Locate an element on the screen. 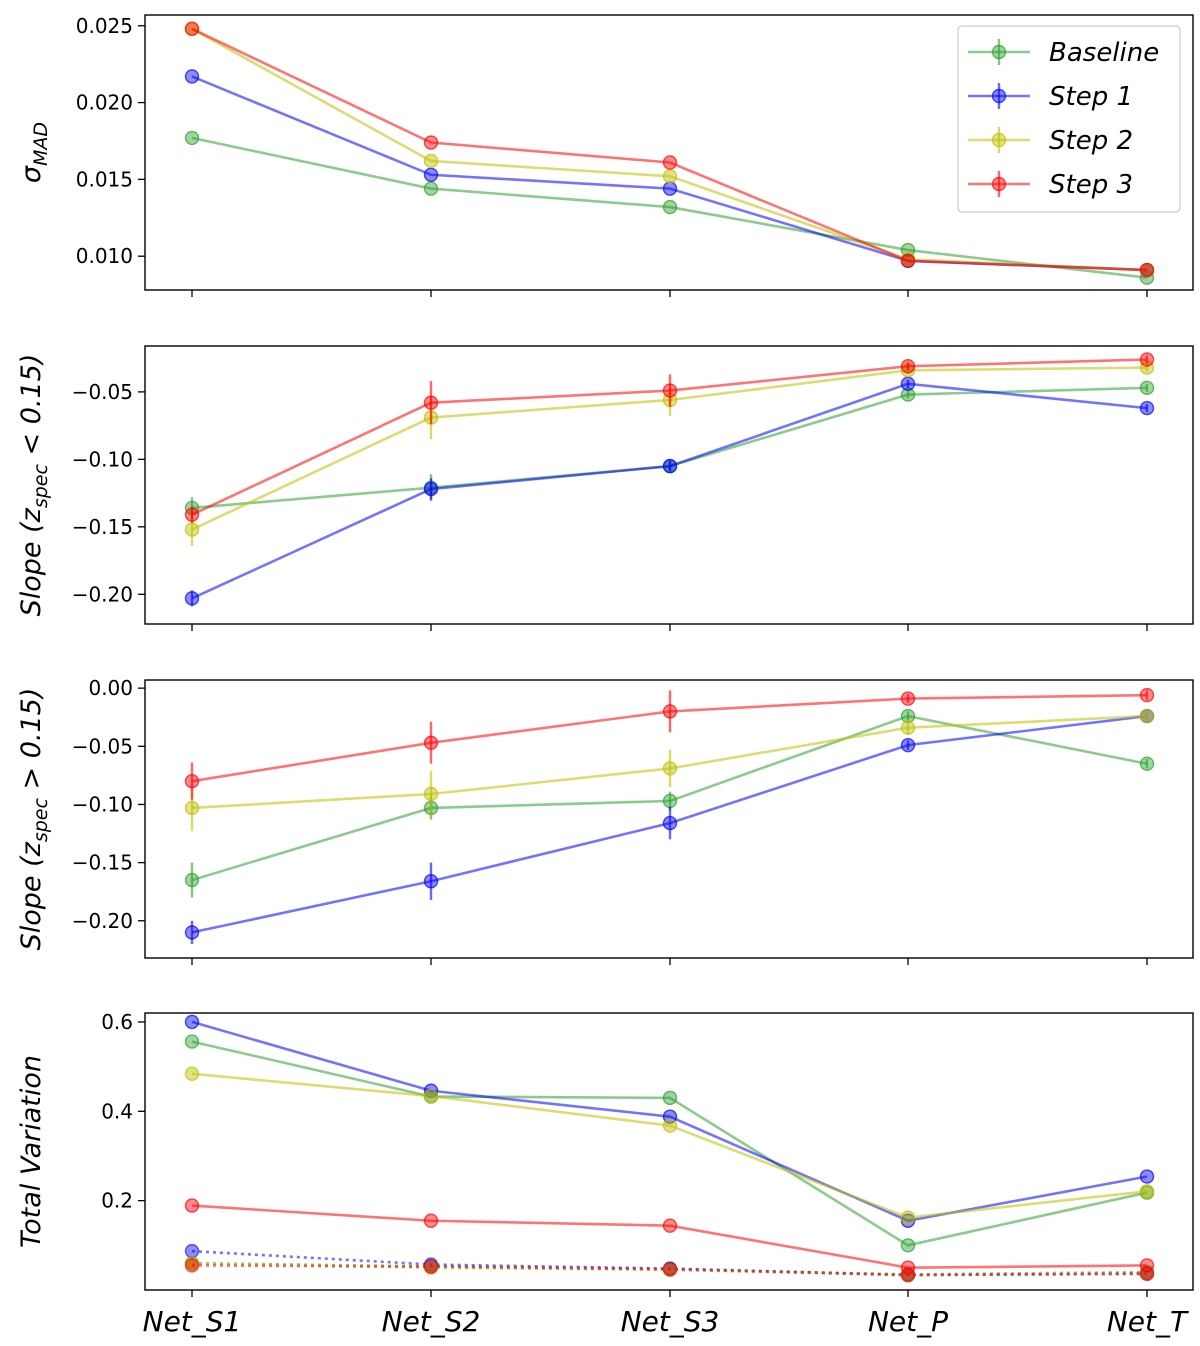 Image resolution: width=1200 pixels, height=1346 pixels. y-axis-label-part: > 0.15) is located at coordinates (31, 743).